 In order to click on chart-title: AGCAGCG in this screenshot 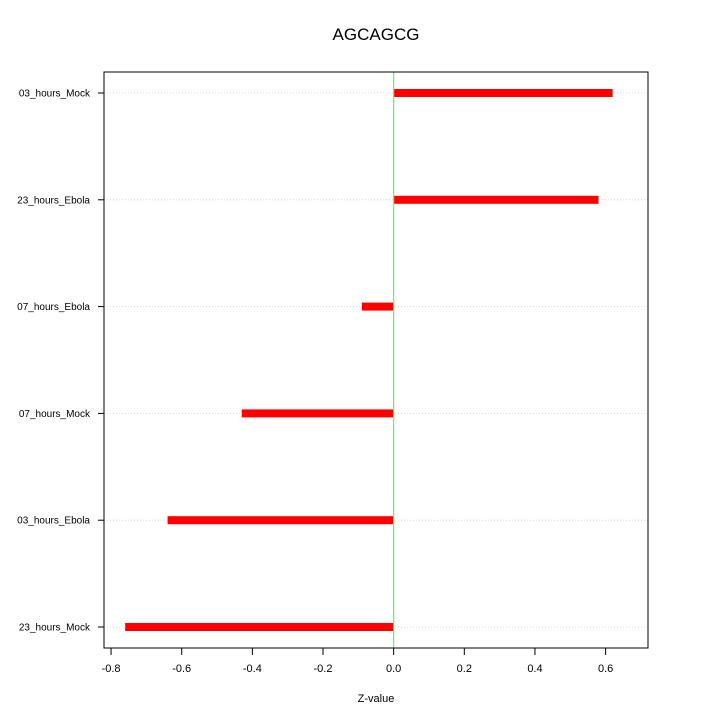, I will do `click(376, 34)`.